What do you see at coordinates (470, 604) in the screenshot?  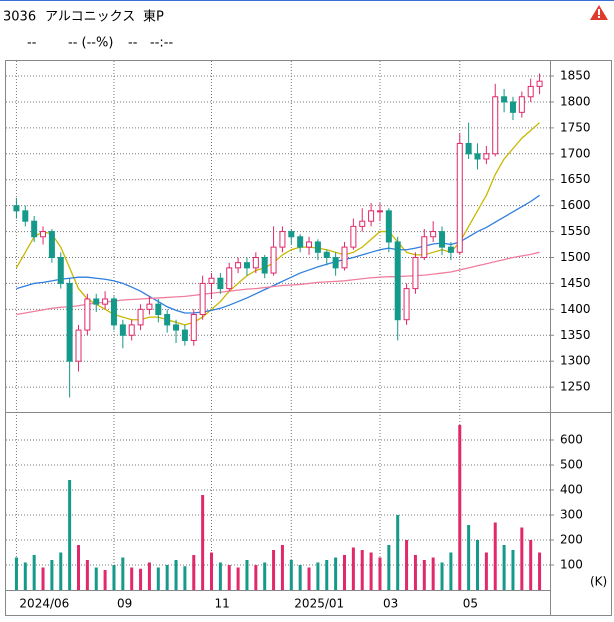 I see `x-tick-label: 05` at bounding box center [470, 604].